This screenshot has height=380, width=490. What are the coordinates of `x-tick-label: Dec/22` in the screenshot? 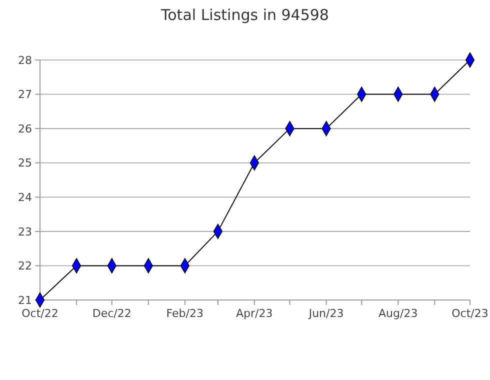 It's located at (112, 313).